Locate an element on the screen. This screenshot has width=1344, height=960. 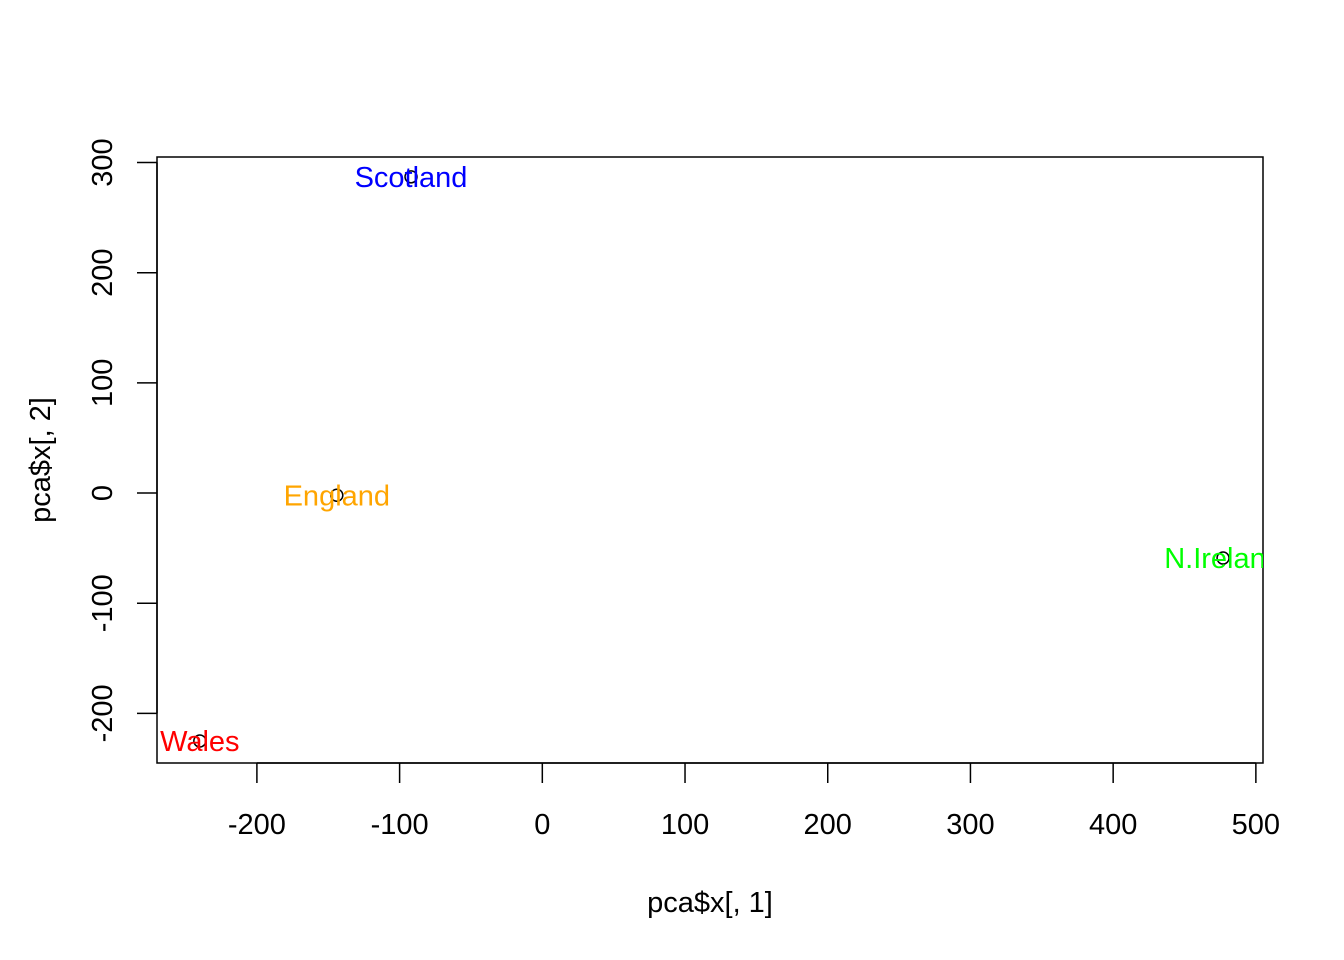
x-axis-title: pca$x[, 1] is located at coordinates (710, 903).